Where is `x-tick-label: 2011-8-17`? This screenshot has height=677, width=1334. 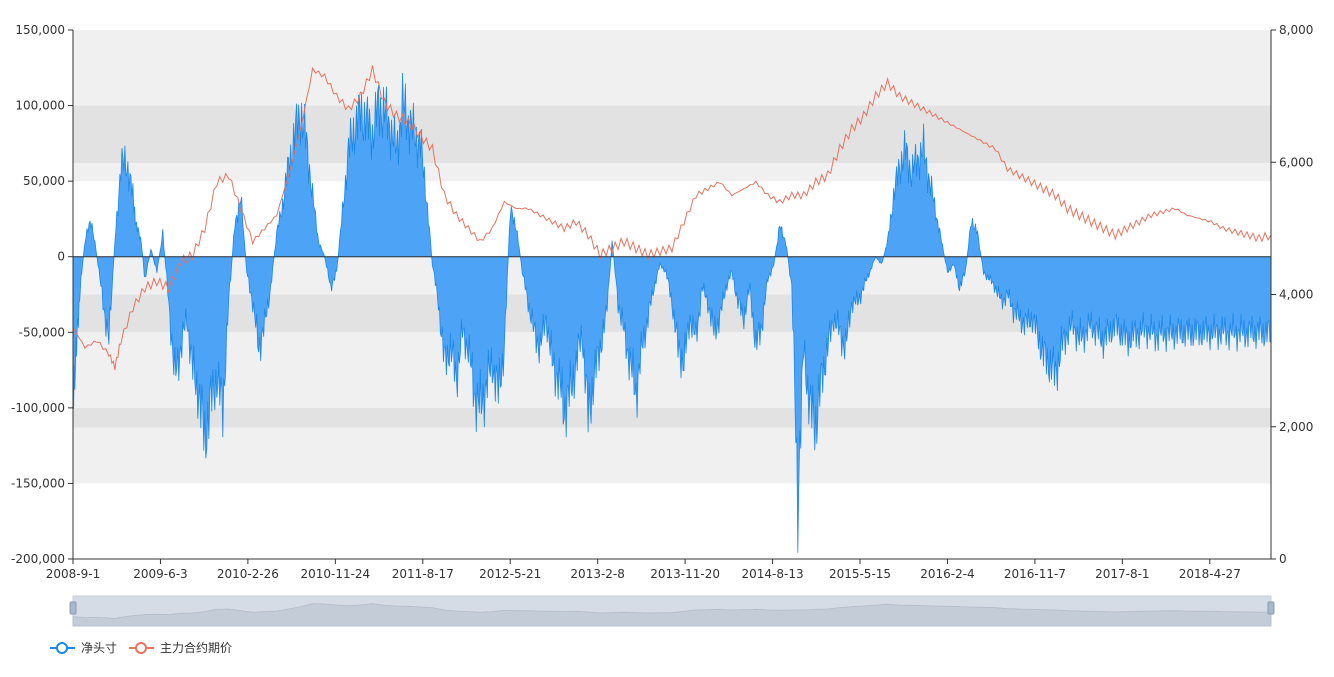 x-tick-label: 2011-8-17 is located at coordinates (423, 574).